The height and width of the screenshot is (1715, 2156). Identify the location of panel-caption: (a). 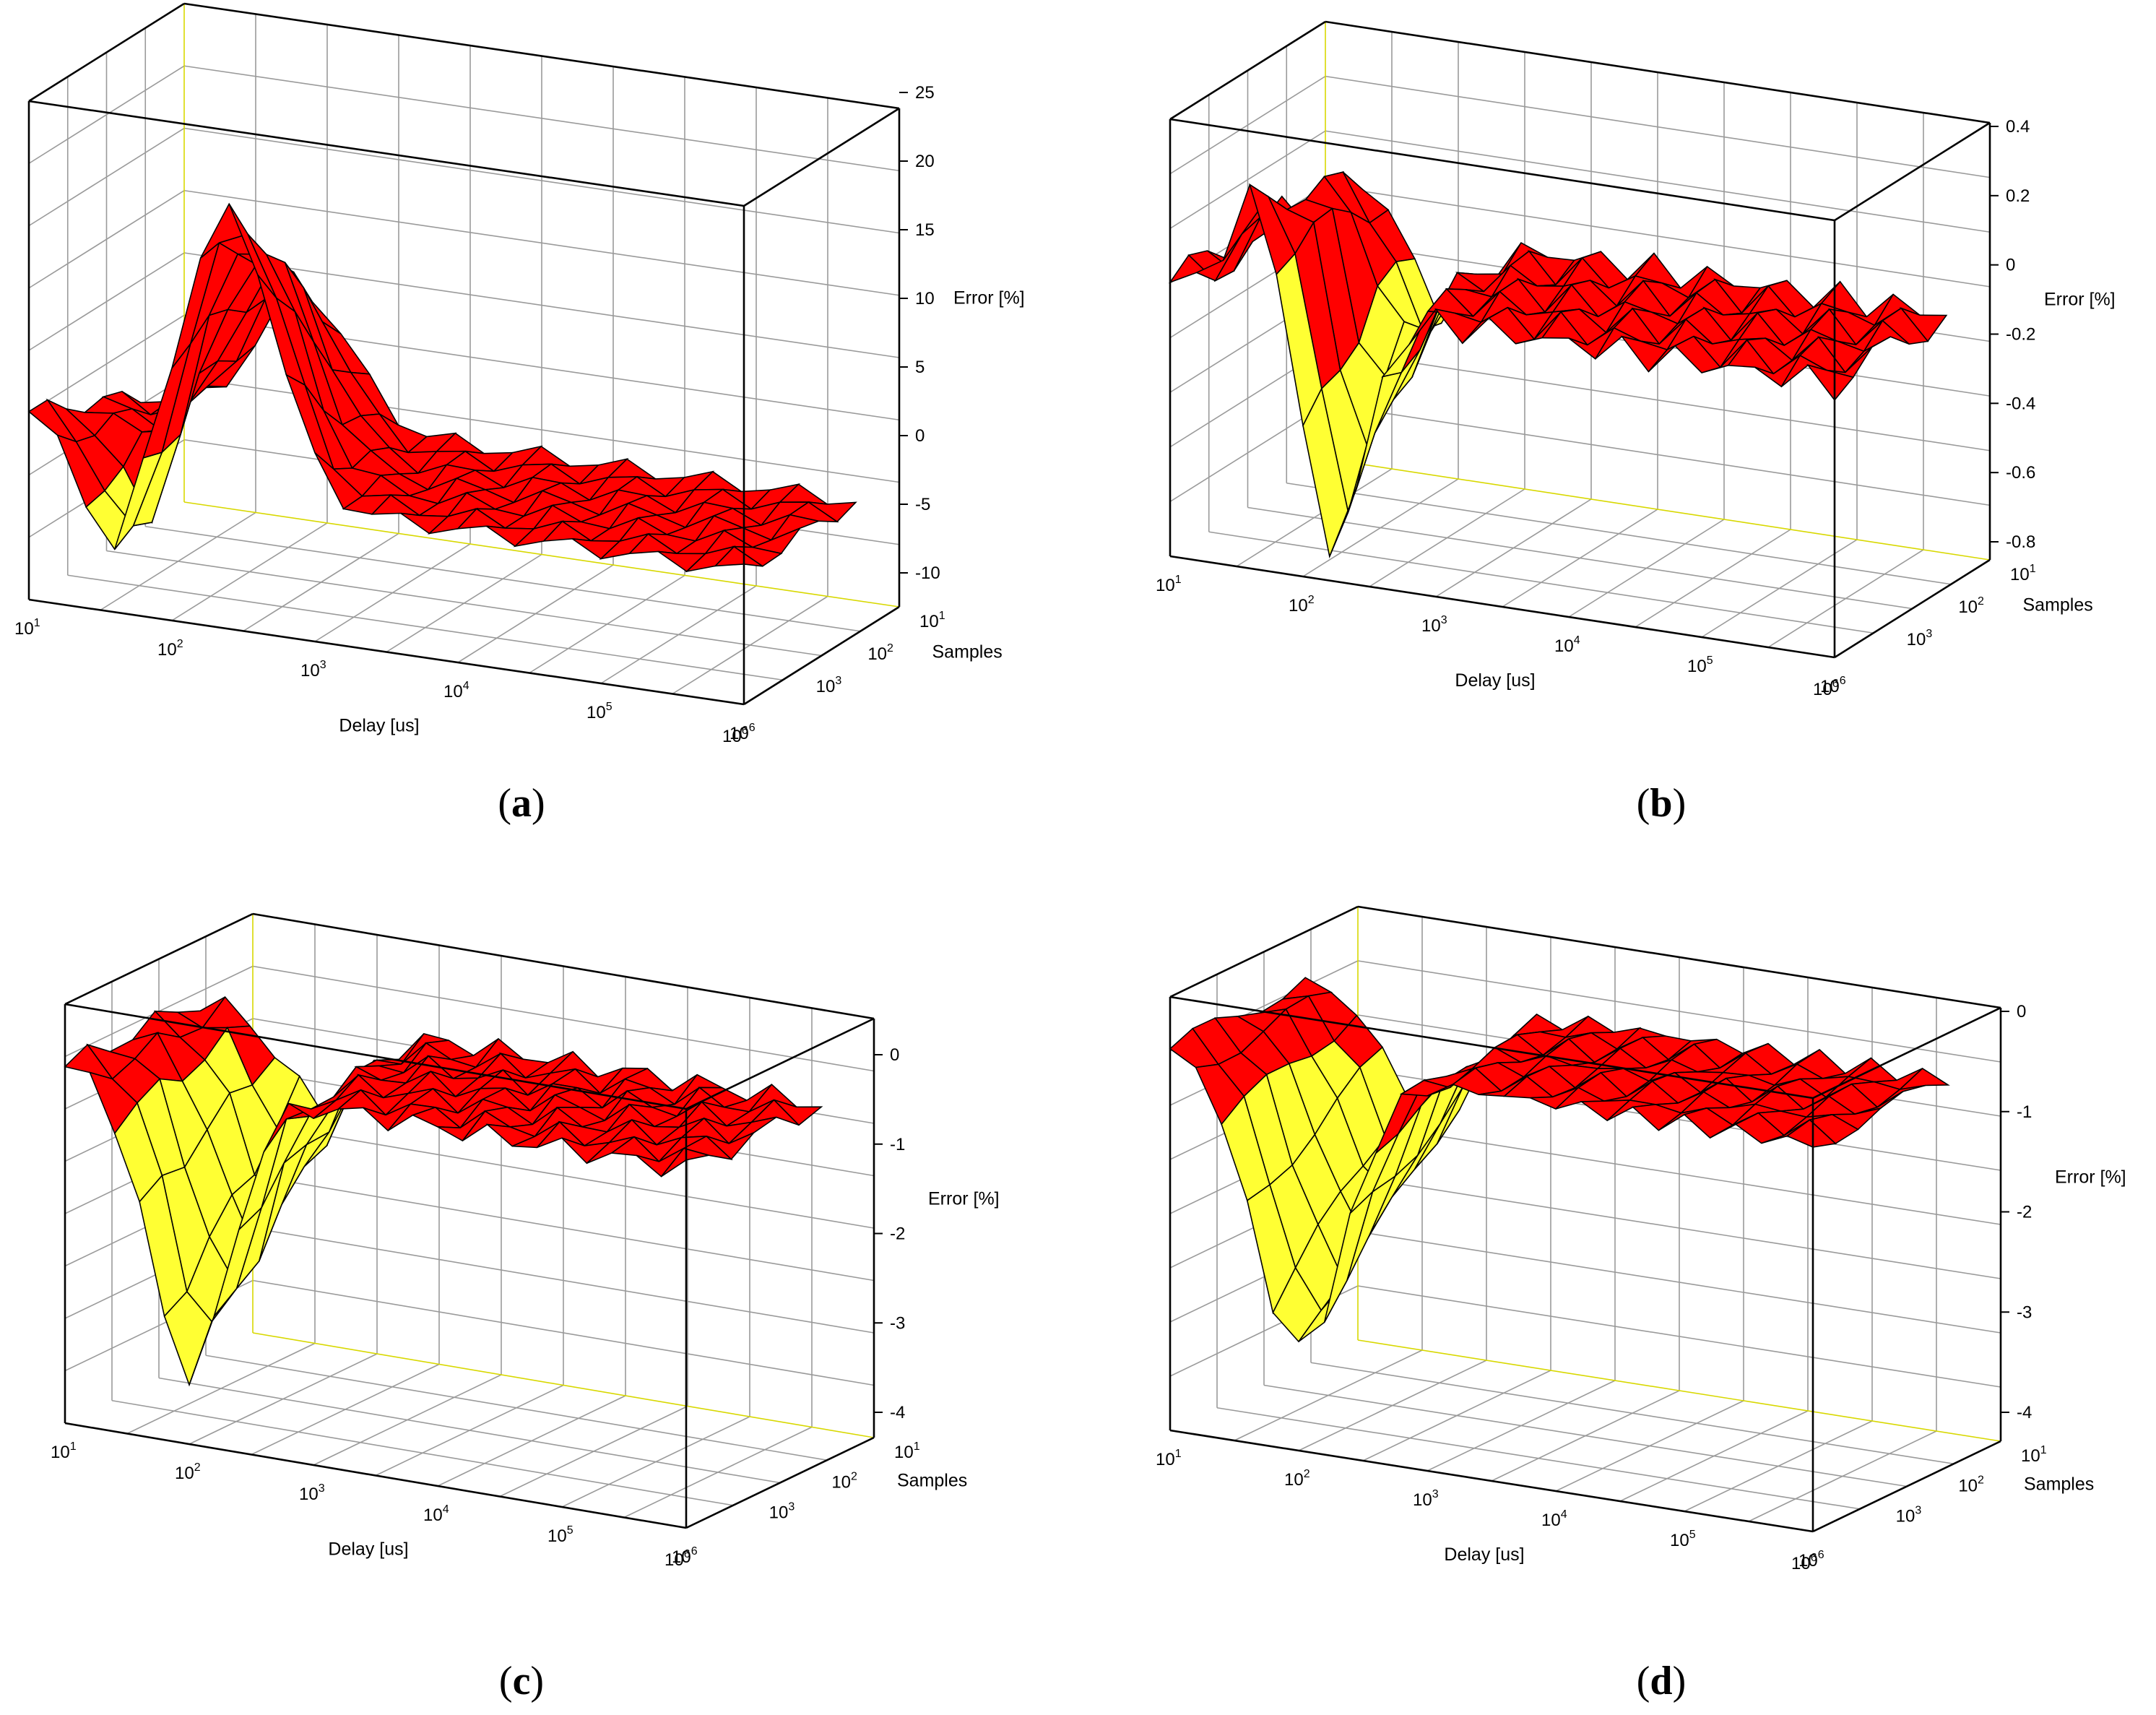
(521, 803).